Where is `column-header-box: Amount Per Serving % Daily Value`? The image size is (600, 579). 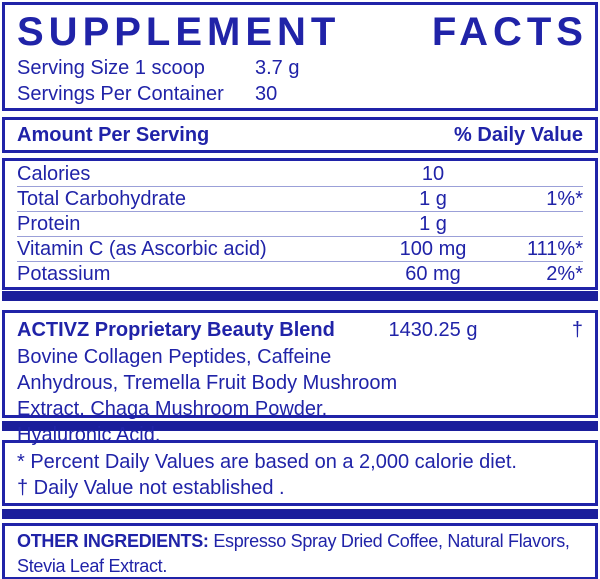 column-header-box: Amount Per Serving % Daily Value is located at coordinates (300, 135).